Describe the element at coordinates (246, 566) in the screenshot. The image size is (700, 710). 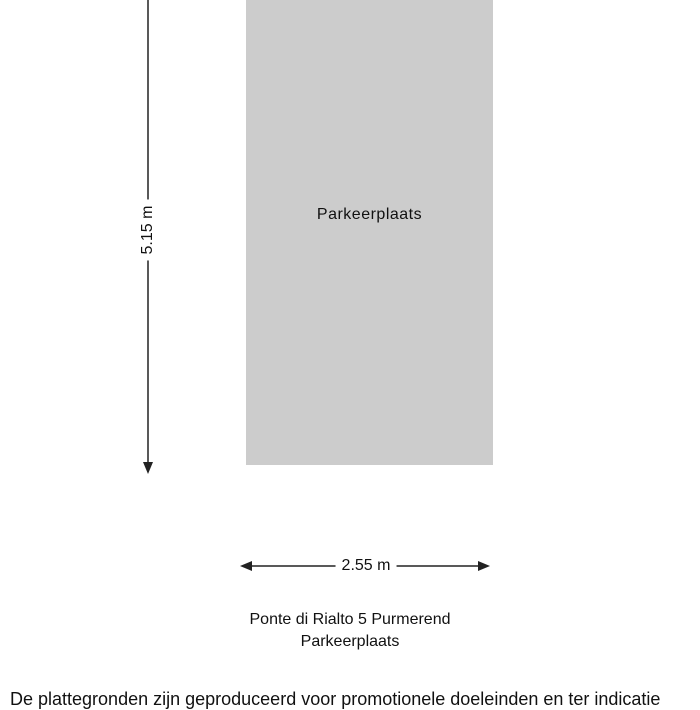
I see `arrowhead-left-icon` at that location.